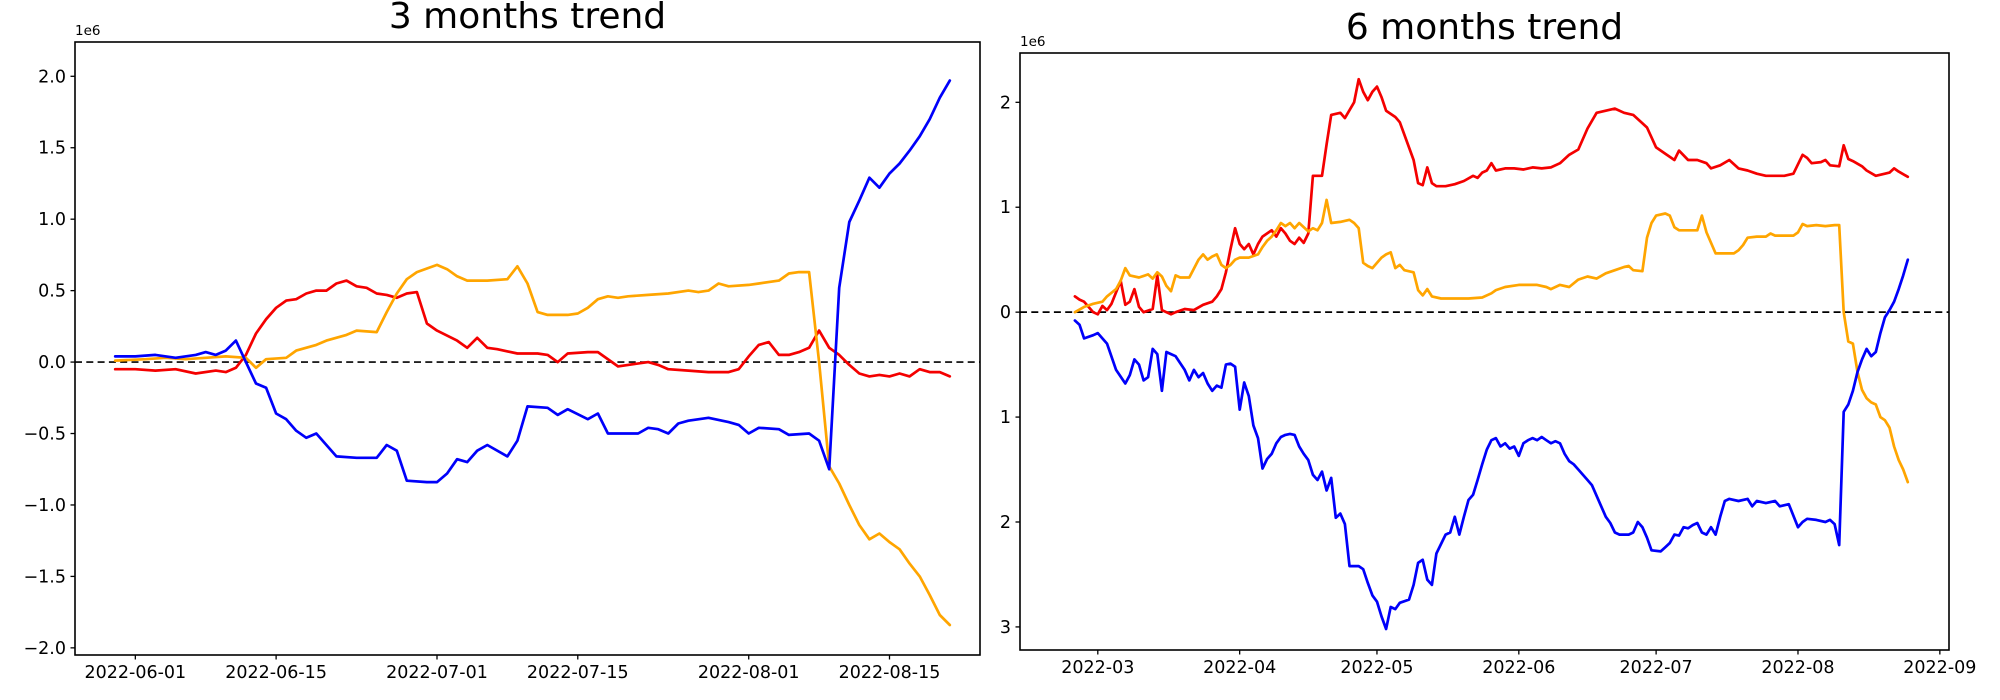  What do you see at coordinates (45, 435) in the screenshot?
I see `y-tick-label: −0.5` at bounding box center [45, 435].